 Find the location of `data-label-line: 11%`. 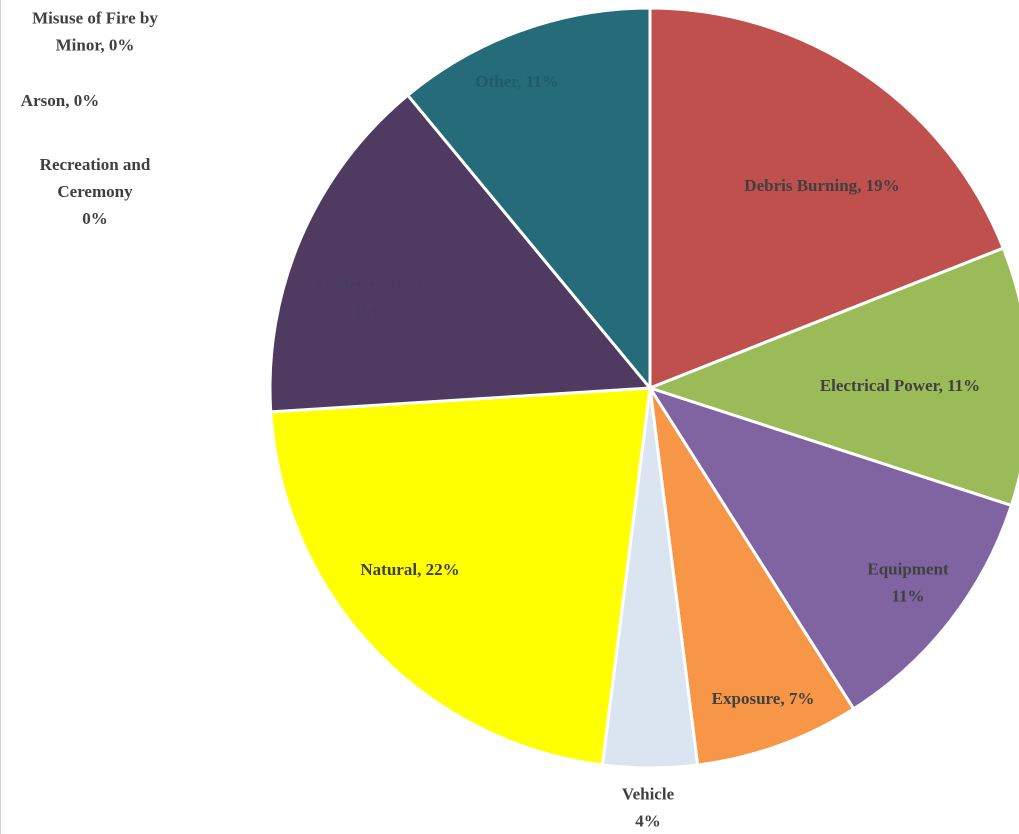

data-label-line: 11% is located at coordinates (907, 595).